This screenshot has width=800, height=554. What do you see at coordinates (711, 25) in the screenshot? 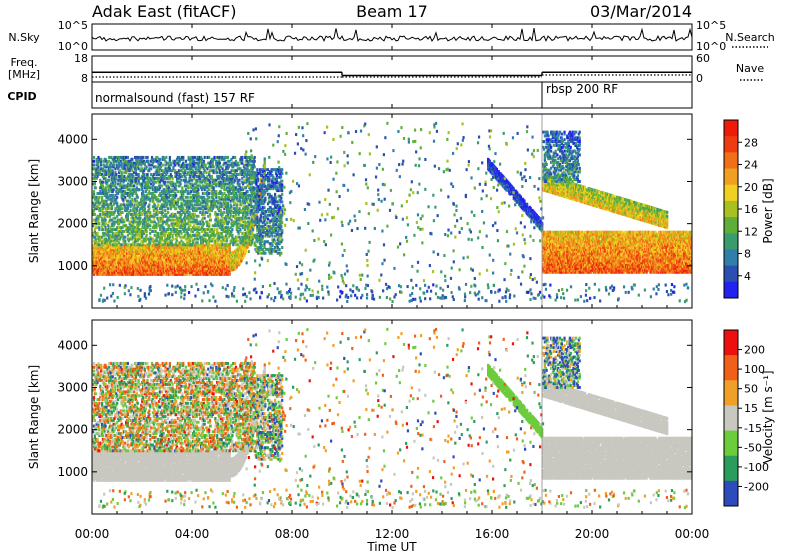
I see `nsearch-tick-top: 10^5` at bounding box center [711, 25].